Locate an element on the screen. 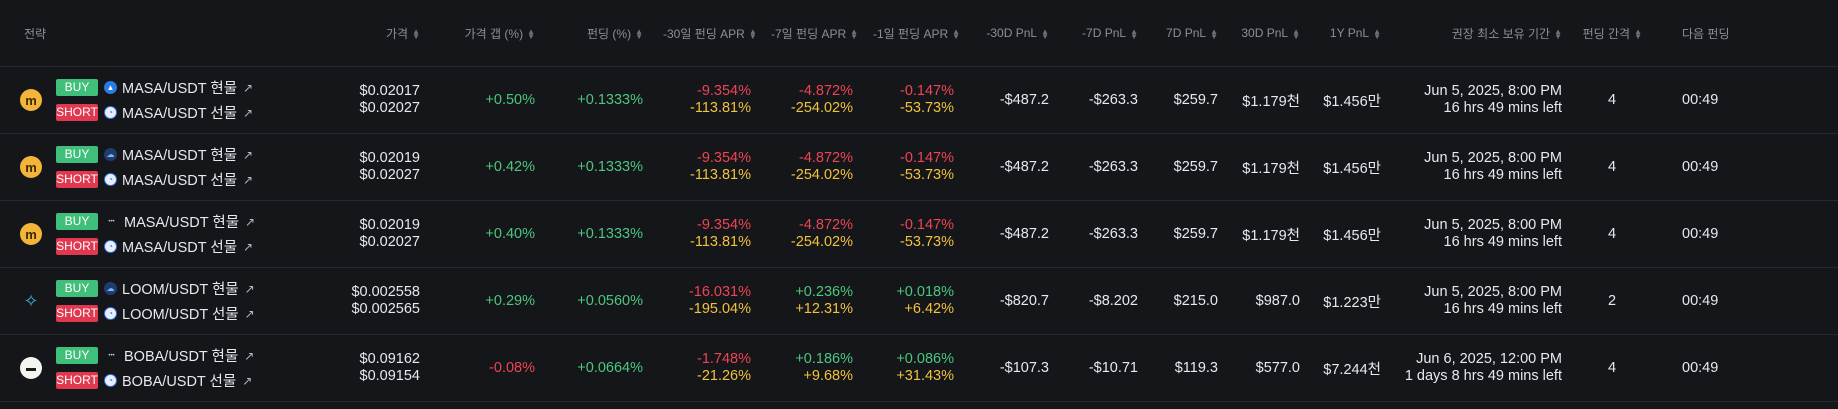  interval-cell: 2 is located at coordinates (1612, 301).